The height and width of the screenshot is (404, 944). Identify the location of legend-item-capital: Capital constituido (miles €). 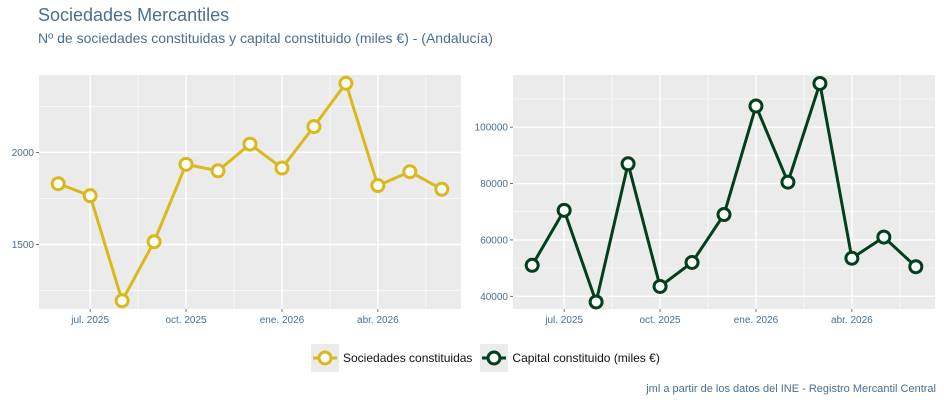
(570, 358).